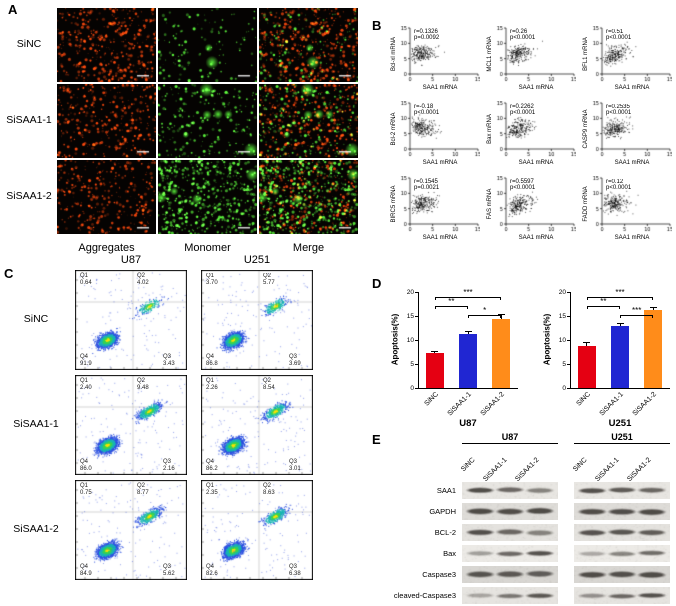  Describe the element at coordinates (212, 387) in the screenshot. I see `quadrant-value: 2.26` at that location.